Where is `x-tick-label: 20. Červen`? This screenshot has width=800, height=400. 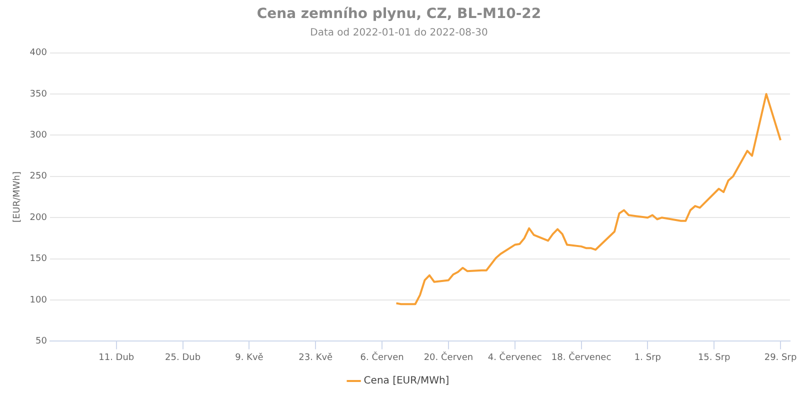
x-tick-label: 20. Červen is located at coordinates (449, 356).